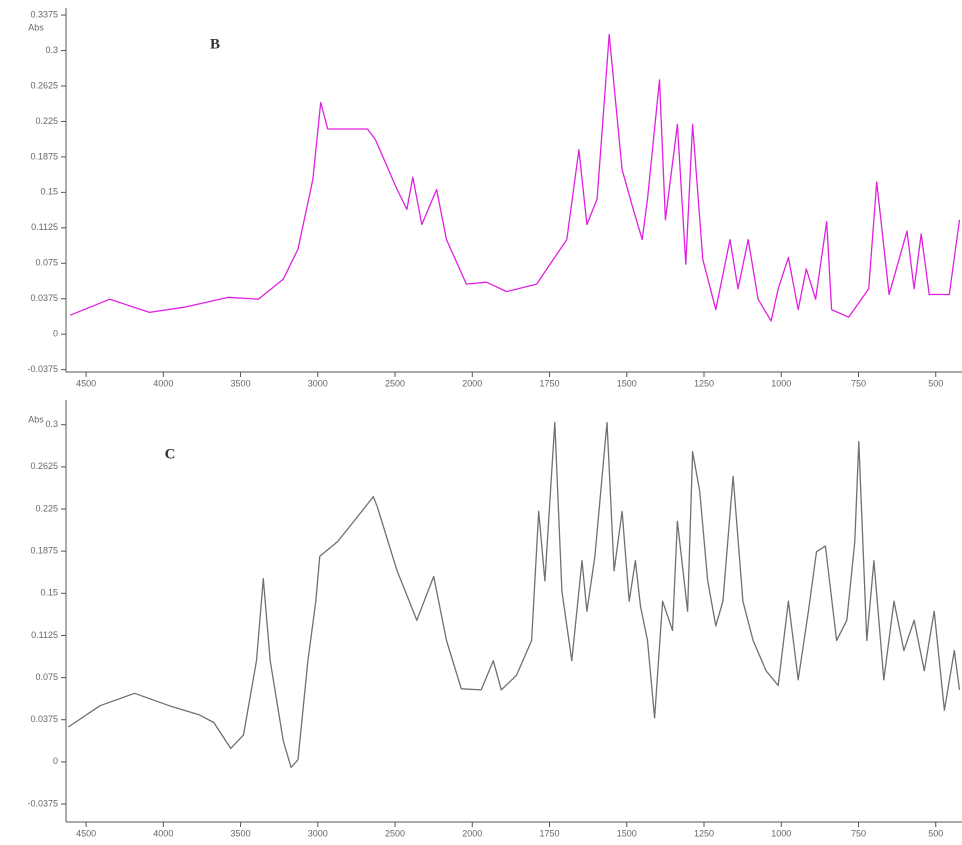 This screenshot has height=845, width=962. What do you see at coordinates (170, 454) in the screenshot?
I see `annotation: C` at bounding box center [170, 454].